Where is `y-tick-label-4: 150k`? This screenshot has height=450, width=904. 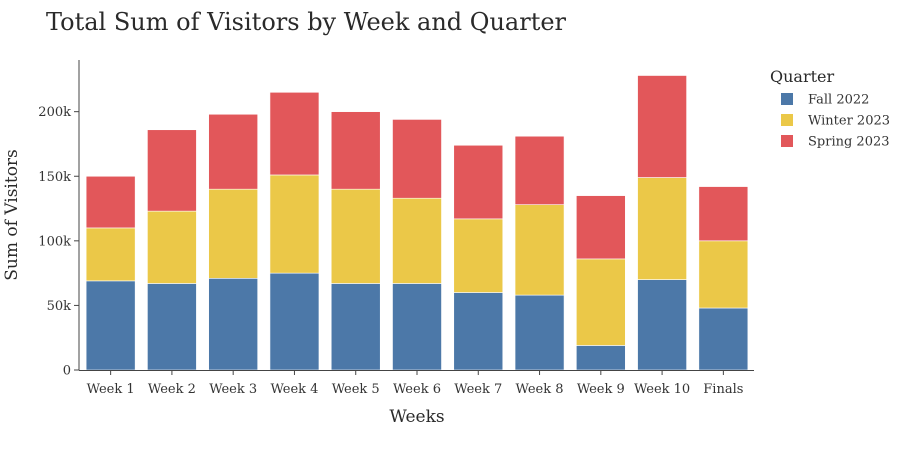
y-tick-label-4: 150k is located at coordinates (54, 177).